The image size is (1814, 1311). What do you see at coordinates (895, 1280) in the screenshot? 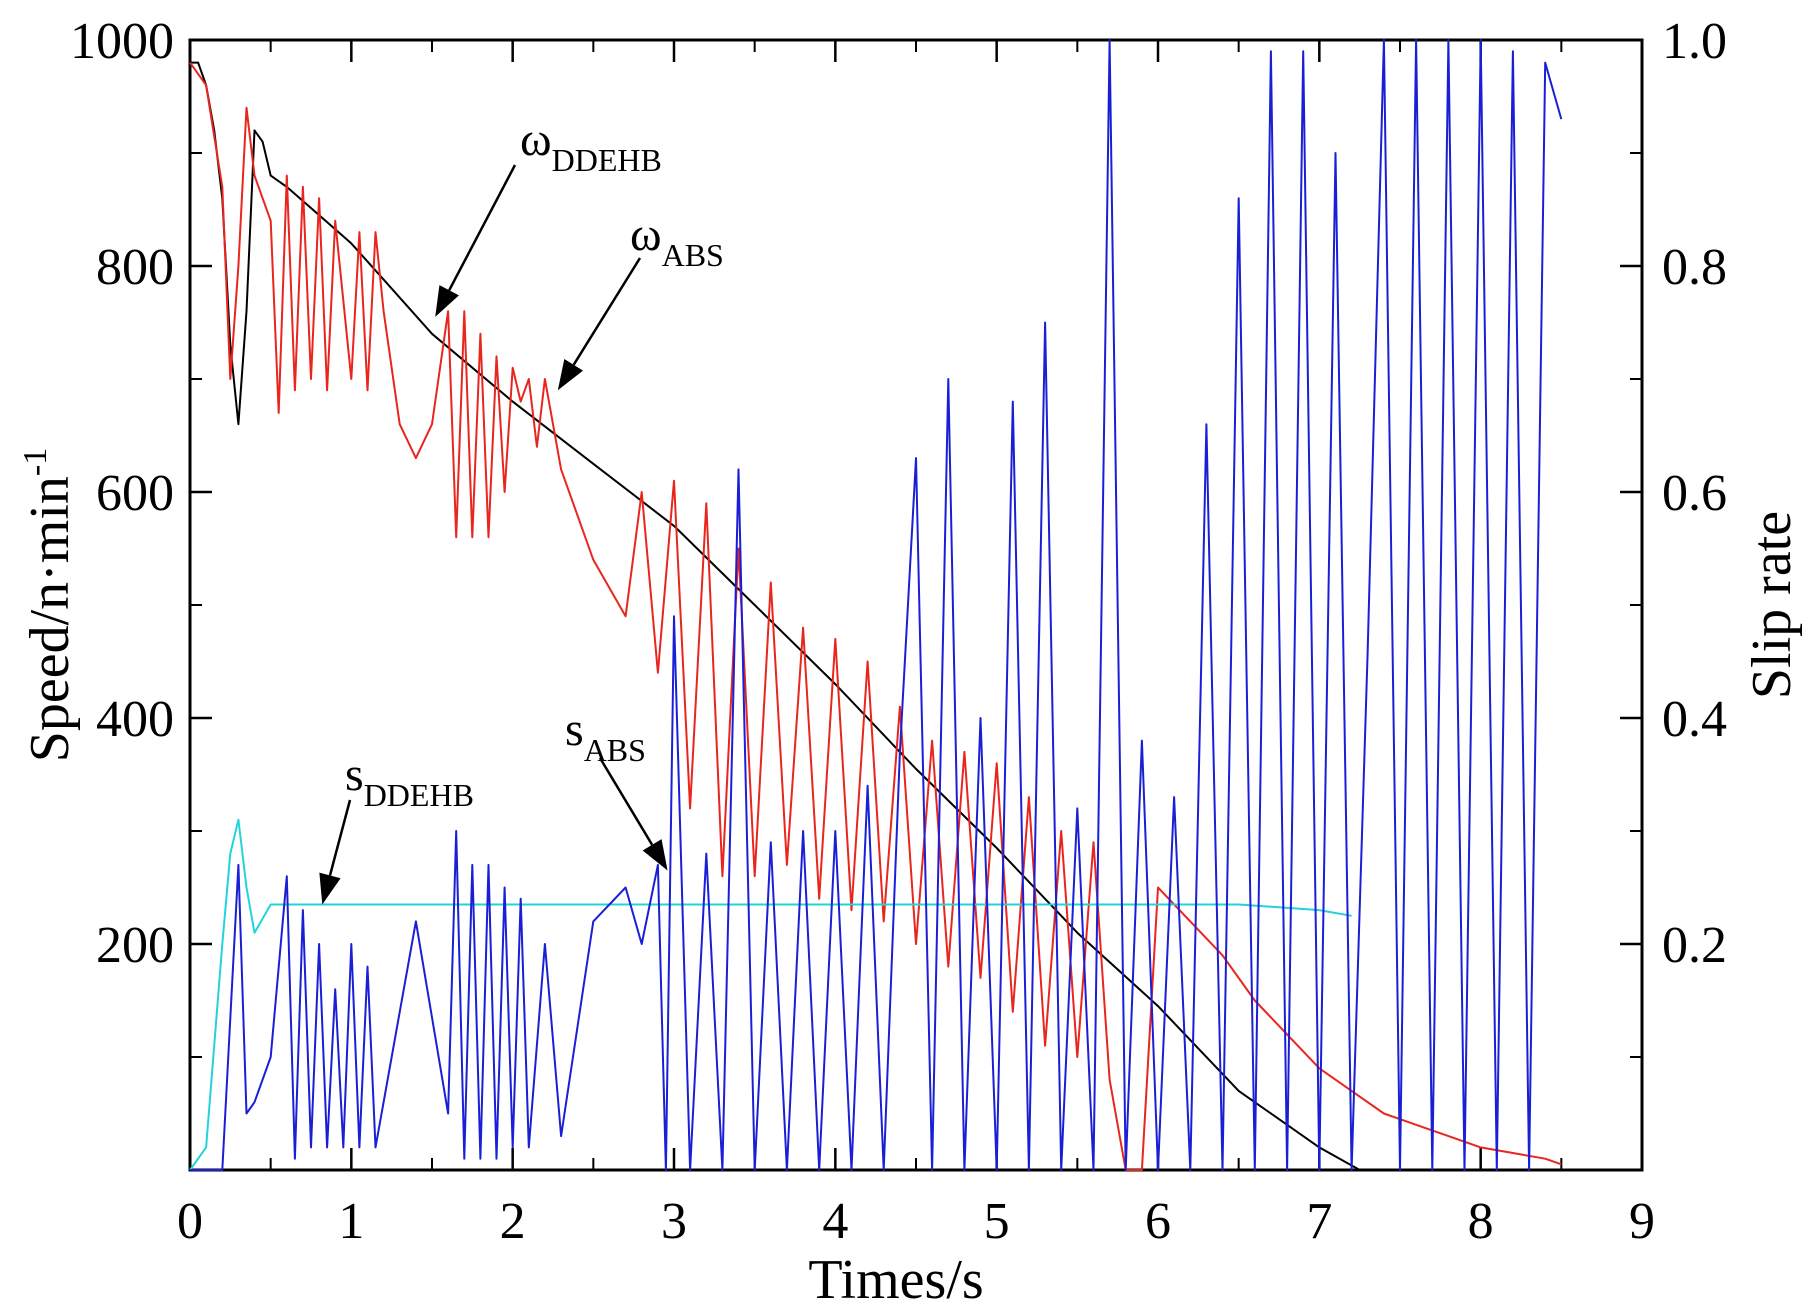
I see `x-axis-title: Times/s` at bounding box center [895, 1280].